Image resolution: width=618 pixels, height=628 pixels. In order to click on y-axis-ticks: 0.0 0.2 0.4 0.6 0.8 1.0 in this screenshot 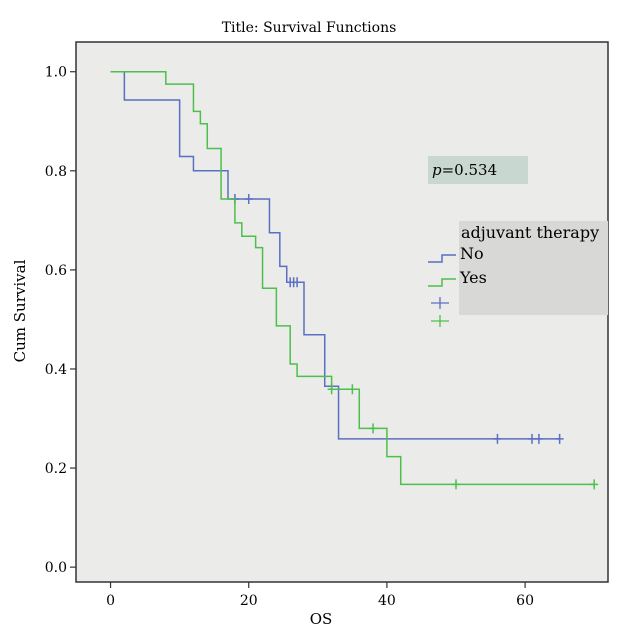, I will do `click(60, 320)`.